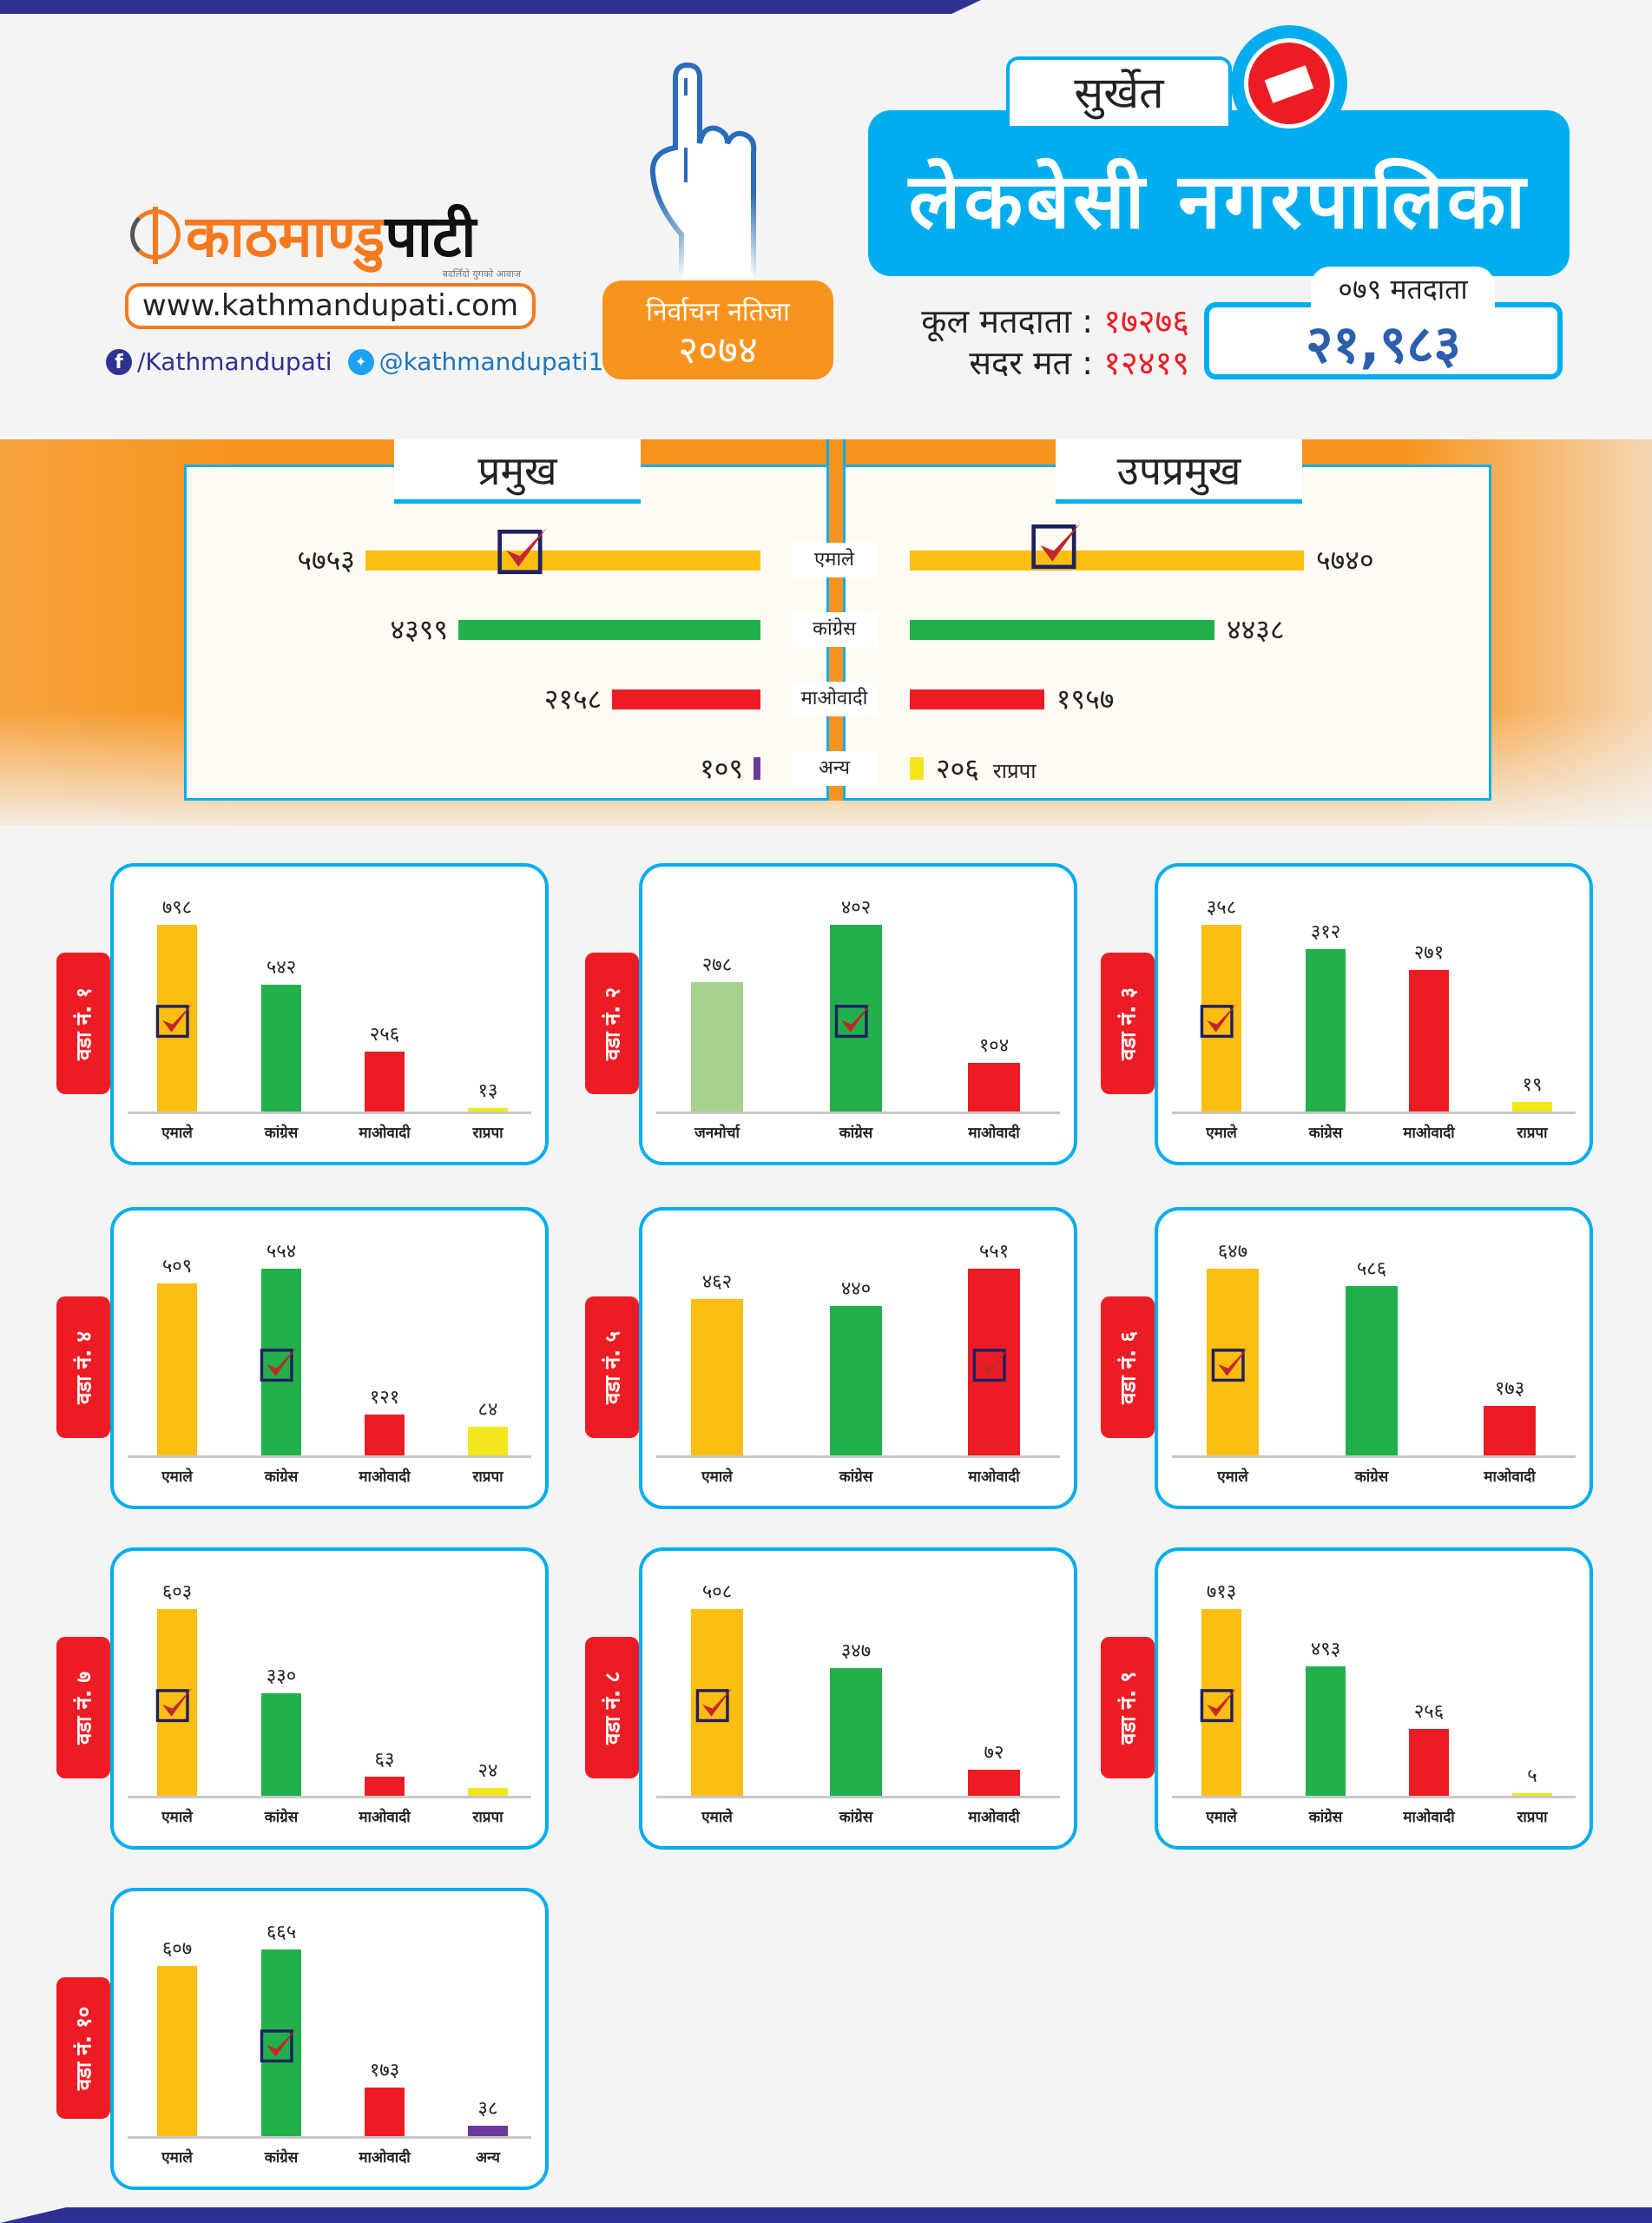  Describe the element at coordinates (1128, 1023) in the screenshot. I see `ward-label-text: वडा नं. ३` at that location.